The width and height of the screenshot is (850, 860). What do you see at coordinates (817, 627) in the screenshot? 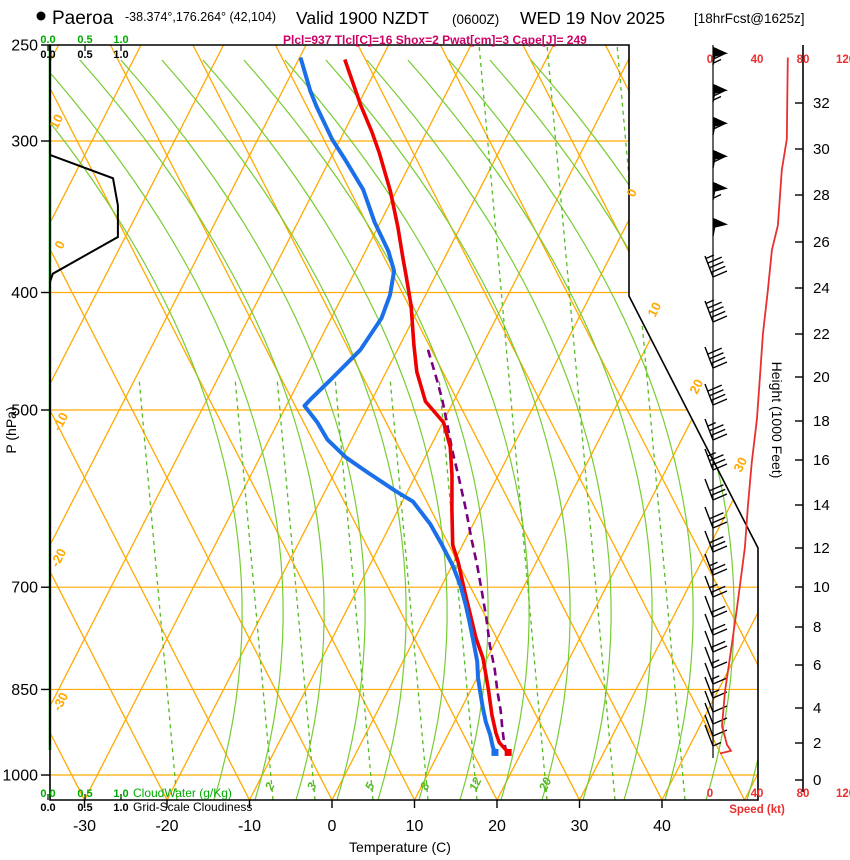
I see `height-tick-label: 8` at bounding box center [817, 627].